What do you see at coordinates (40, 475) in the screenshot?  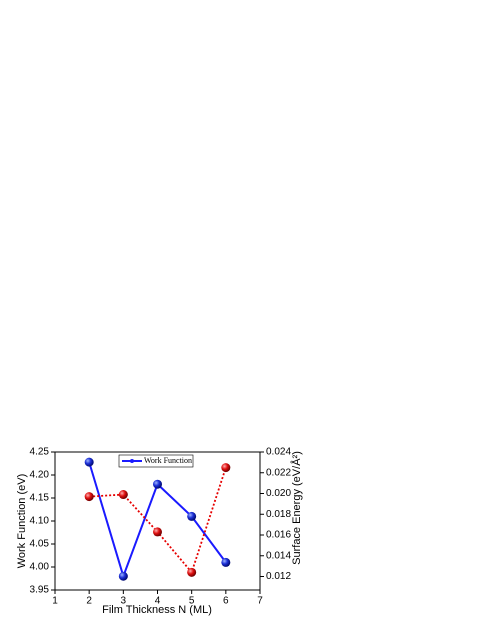 I see `y-tick-label: 4.20` at bounding box center [40, 475].